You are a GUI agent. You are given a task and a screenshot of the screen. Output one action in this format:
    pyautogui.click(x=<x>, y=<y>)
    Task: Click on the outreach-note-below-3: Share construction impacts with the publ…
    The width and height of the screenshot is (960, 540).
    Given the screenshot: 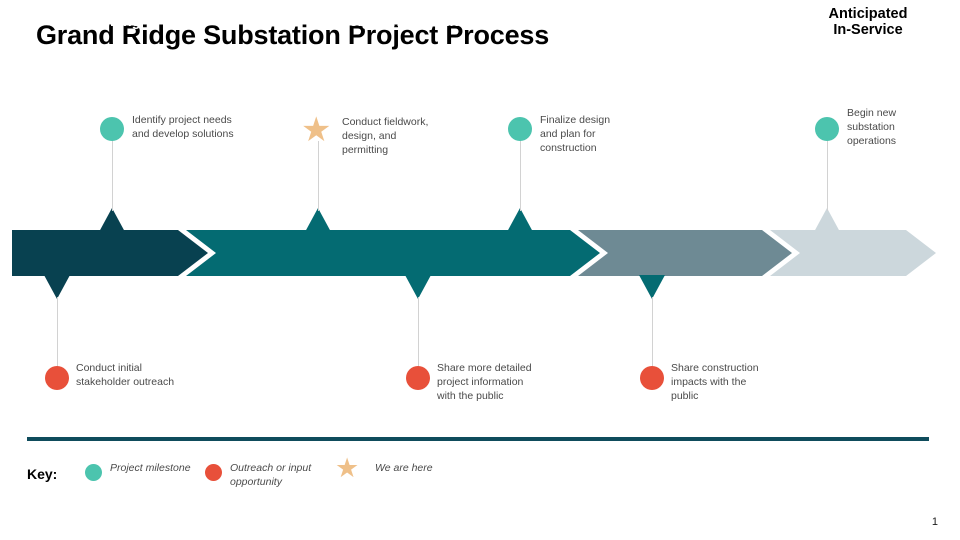 What is the action you would take?
    pyautogui.click(x=715, y=382)
    